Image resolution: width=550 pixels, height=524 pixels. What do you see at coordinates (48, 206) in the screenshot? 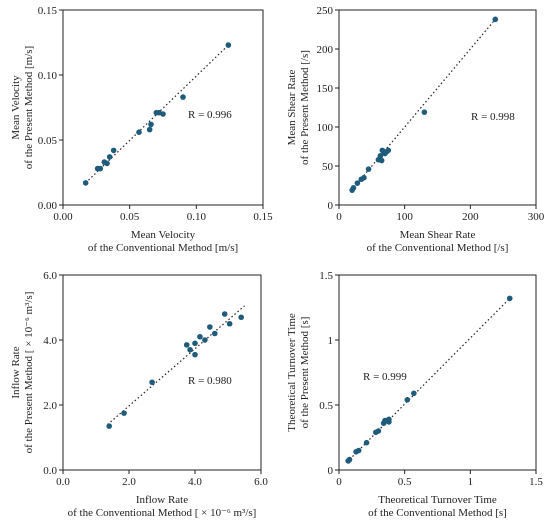
I see `y-tick-label: 0.00` at bounding box center [48, 206].